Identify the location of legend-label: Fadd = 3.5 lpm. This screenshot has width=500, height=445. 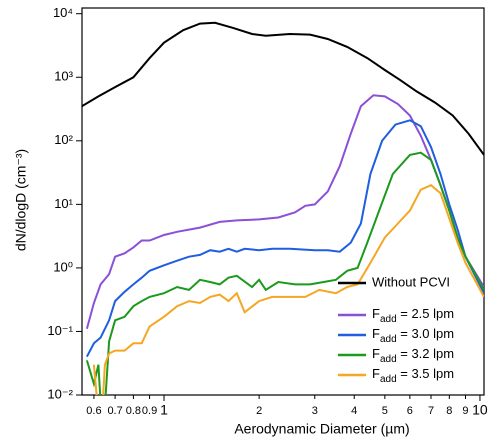
(413, 375).